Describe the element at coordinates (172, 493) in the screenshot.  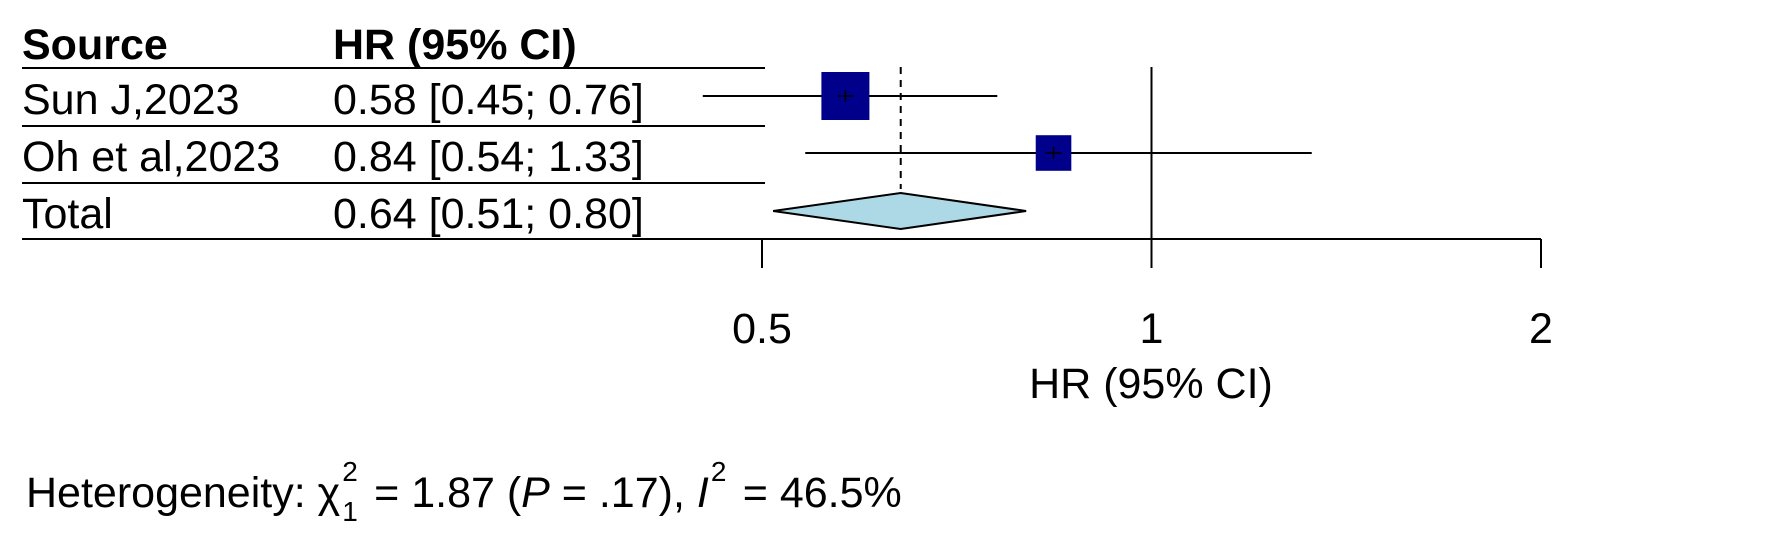
I see `heterogeneity-prefix: Heterogeneity:` at that location.